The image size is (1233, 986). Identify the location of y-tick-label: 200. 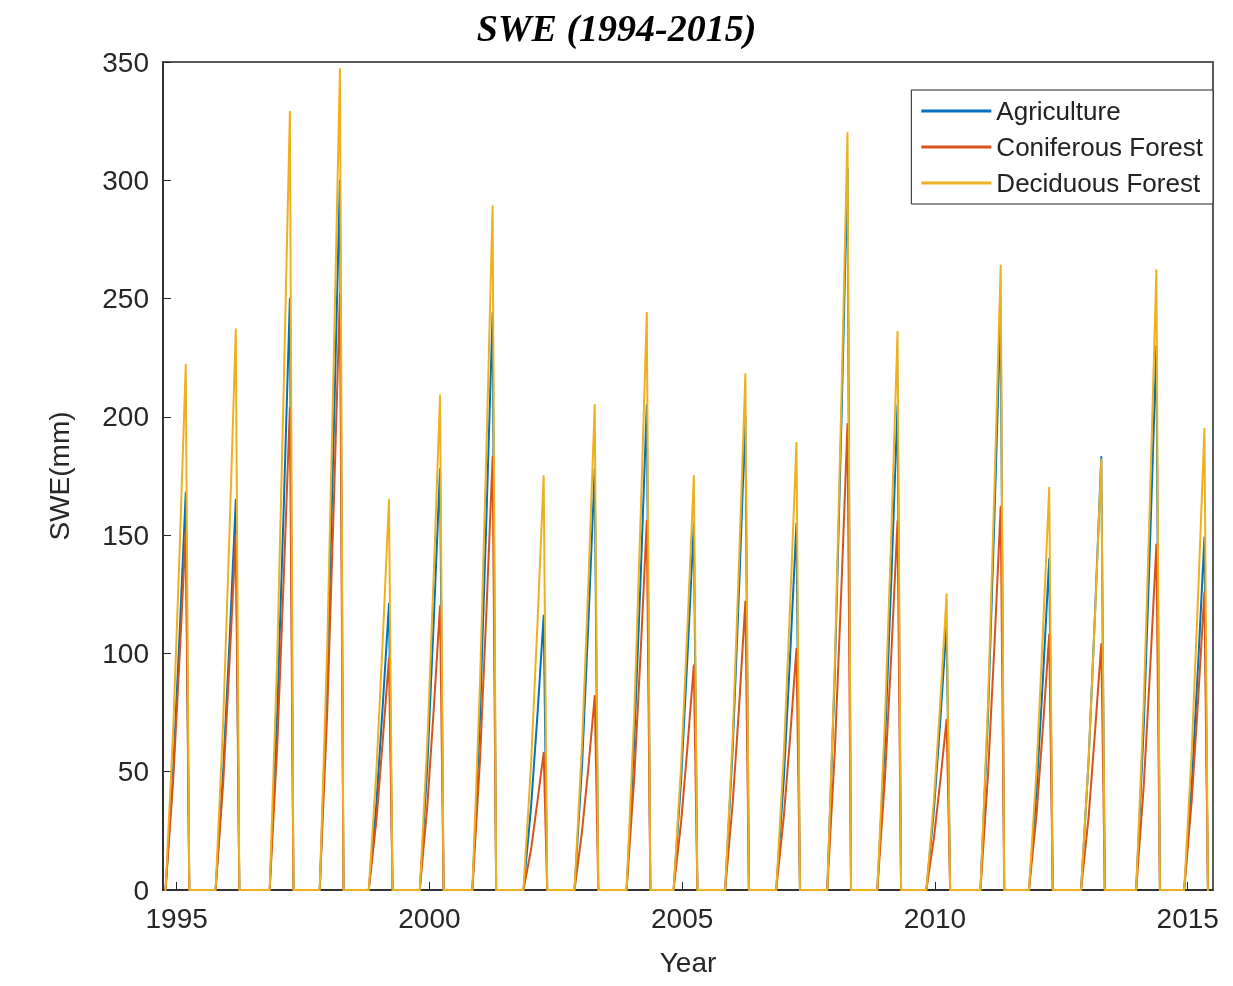
(125, 417).